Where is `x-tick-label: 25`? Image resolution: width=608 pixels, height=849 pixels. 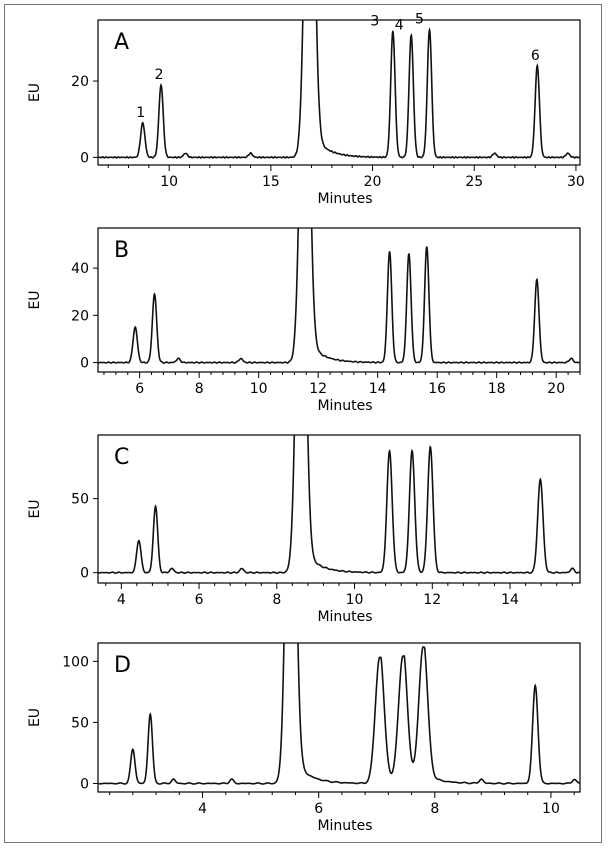 x-tick-label: 25 is located at coordinates (474, 182).